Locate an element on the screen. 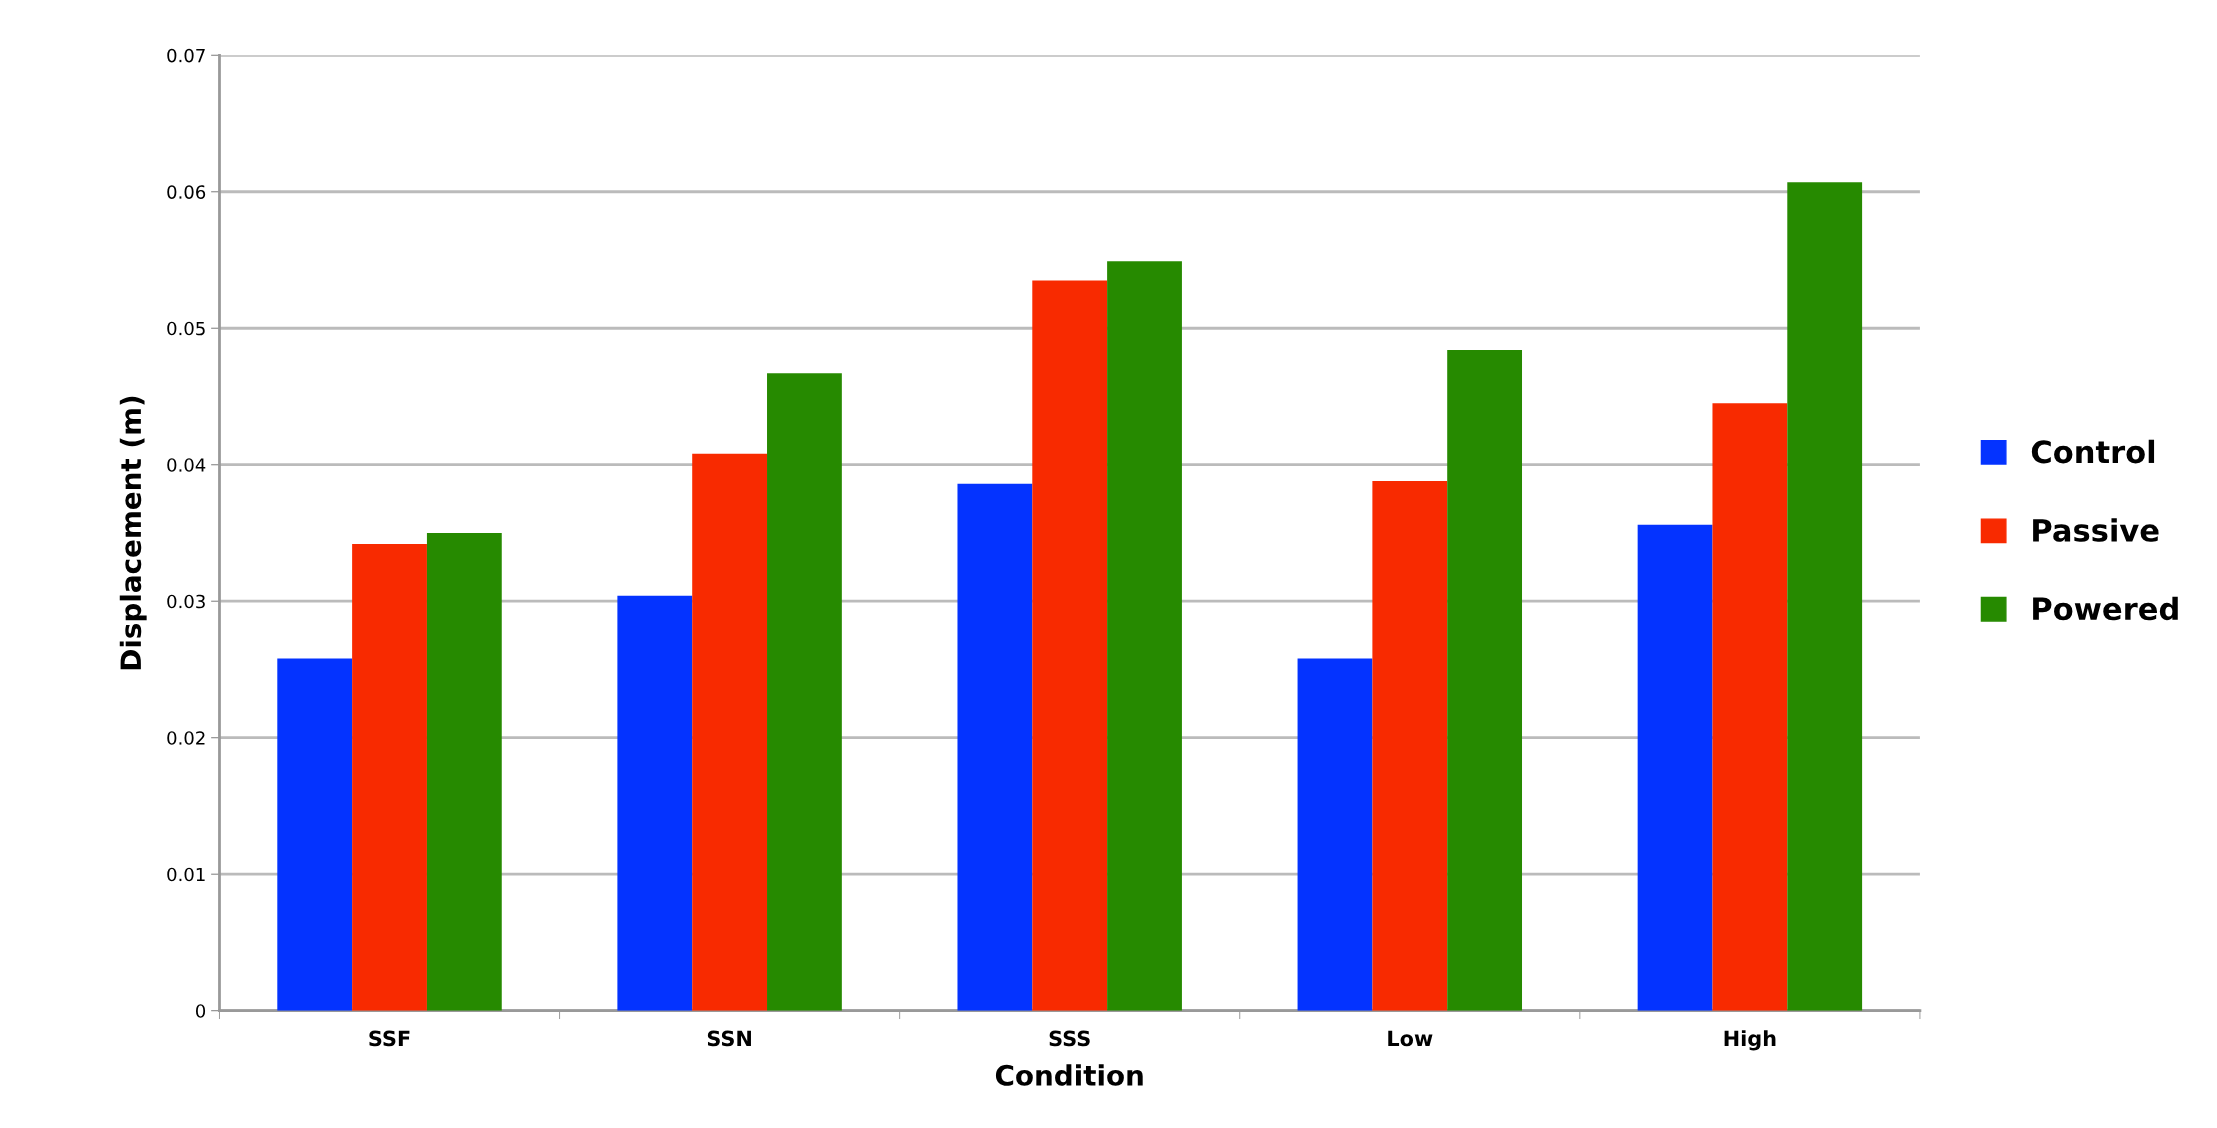  legend-label: Passive is located at coordinates (2096, 530).